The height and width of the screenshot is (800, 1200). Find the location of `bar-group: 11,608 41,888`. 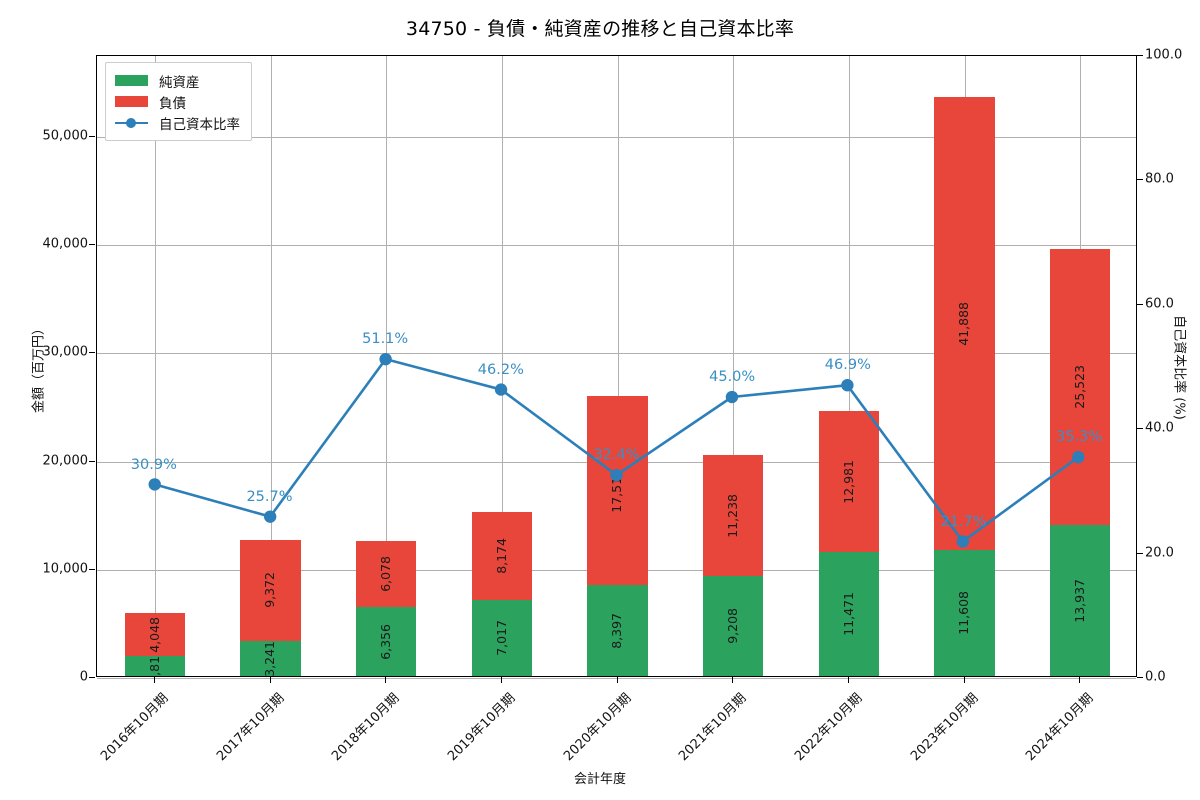

bar-group: 11,608 41,888 is located at coordinates (964, 365).